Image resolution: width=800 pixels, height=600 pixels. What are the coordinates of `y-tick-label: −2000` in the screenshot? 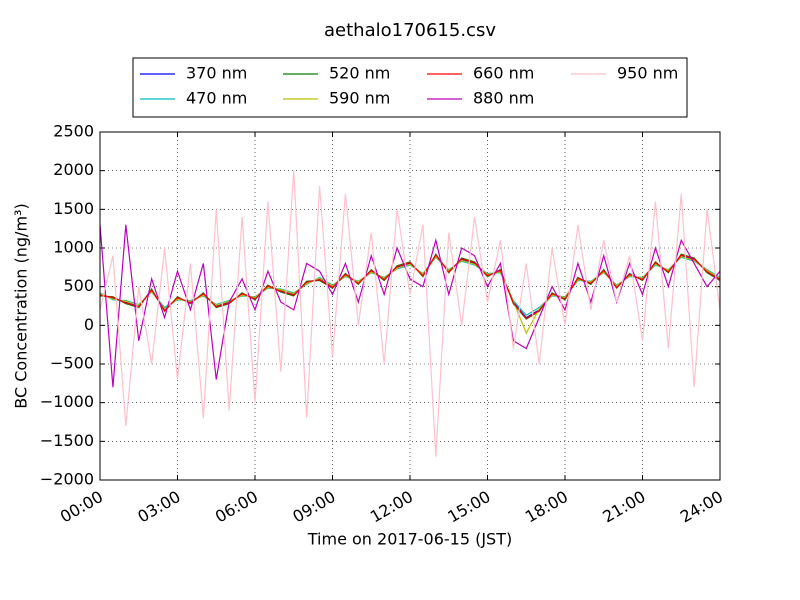 It's located at (67, 479).